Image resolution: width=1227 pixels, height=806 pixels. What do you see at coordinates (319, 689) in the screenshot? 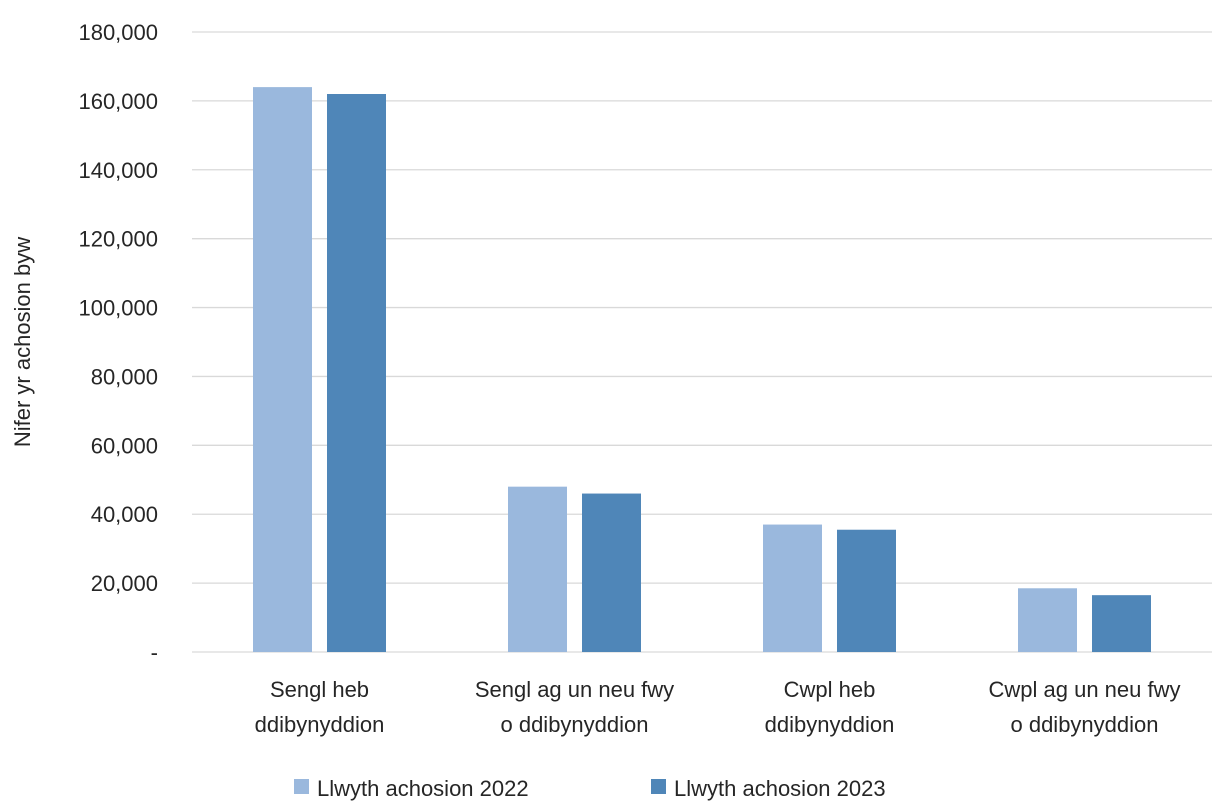
I see `x-tick-label: Sengl heb` at bounding box center [319, 689].